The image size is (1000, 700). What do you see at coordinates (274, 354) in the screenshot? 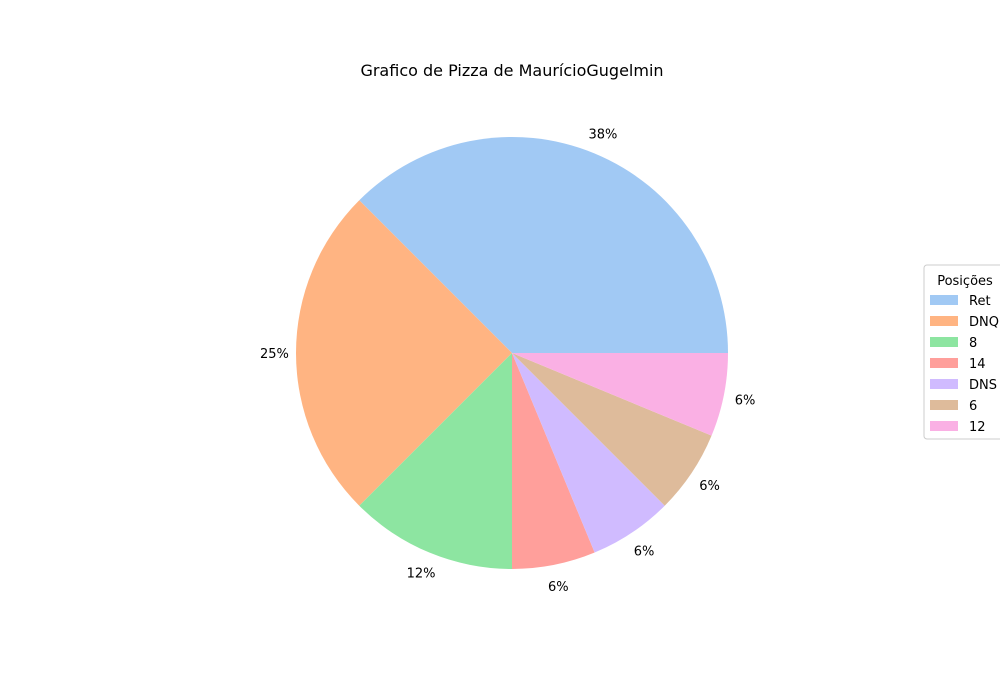
I see `pie-percent-label-dnq: 25%` at bounding box center [274, 354].